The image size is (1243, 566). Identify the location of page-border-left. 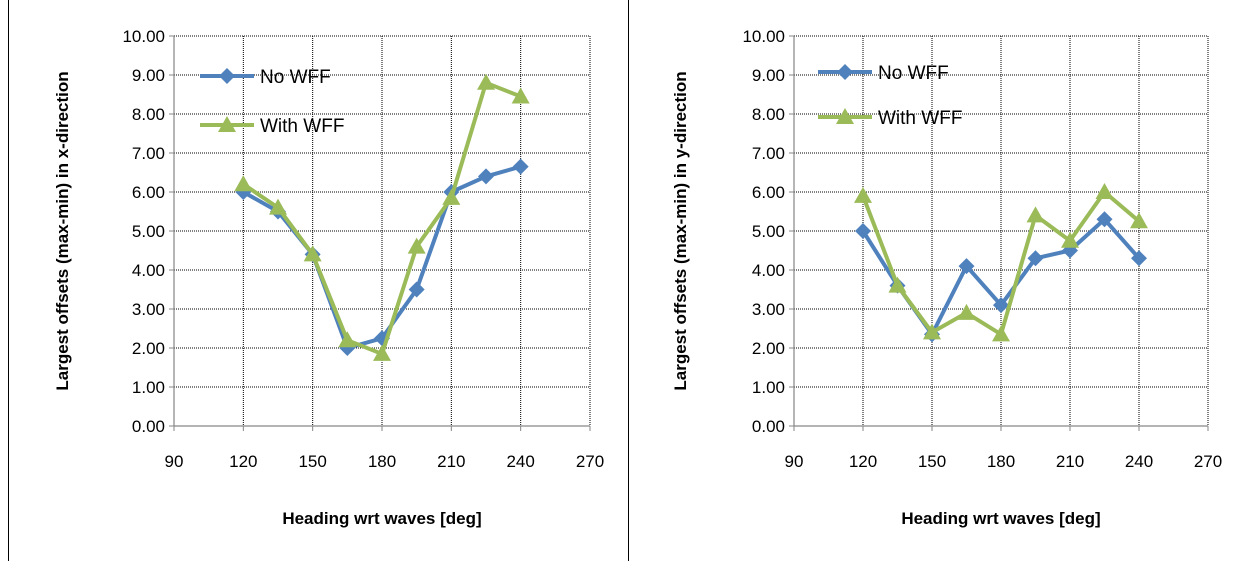
(8, 280).